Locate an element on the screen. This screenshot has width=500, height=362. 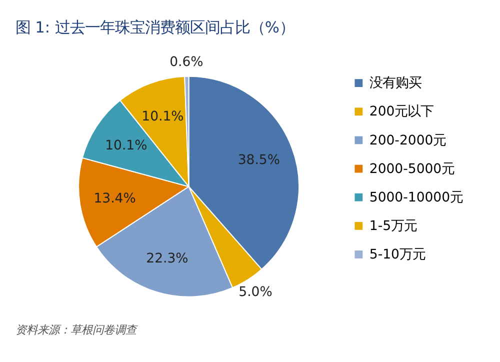
data-label: 13.4% is located at coordinates (115, 198).